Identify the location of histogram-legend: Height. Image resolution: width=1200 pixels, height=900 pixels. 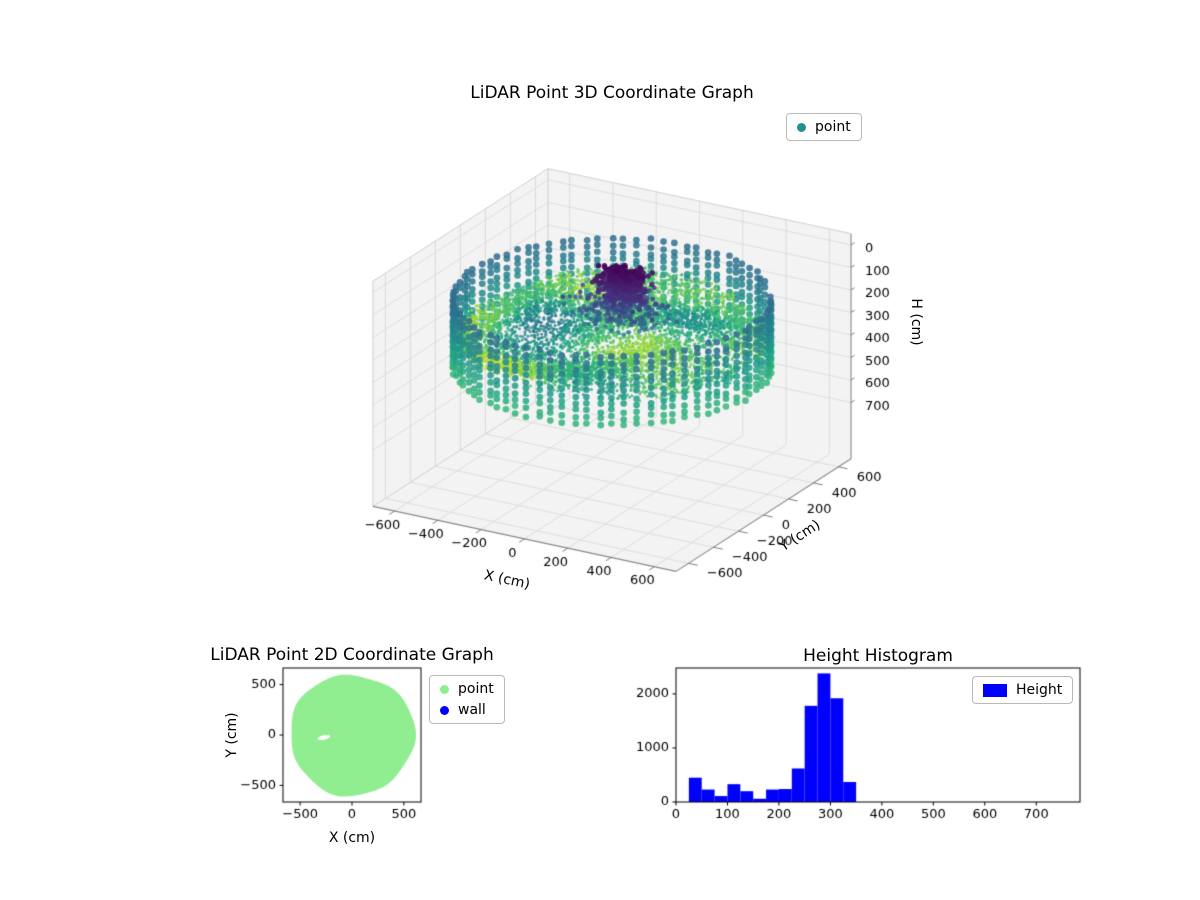
(1023, 690).